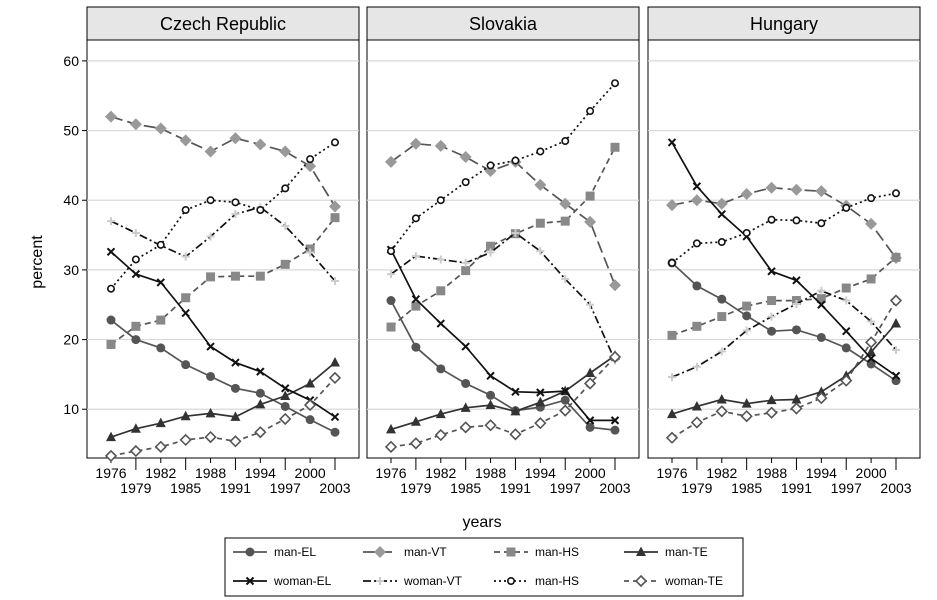  What do you see at coordinates (71, 409) in the screenshot?
I see `y-tick-label: 10` at bounding box center [71, 409].